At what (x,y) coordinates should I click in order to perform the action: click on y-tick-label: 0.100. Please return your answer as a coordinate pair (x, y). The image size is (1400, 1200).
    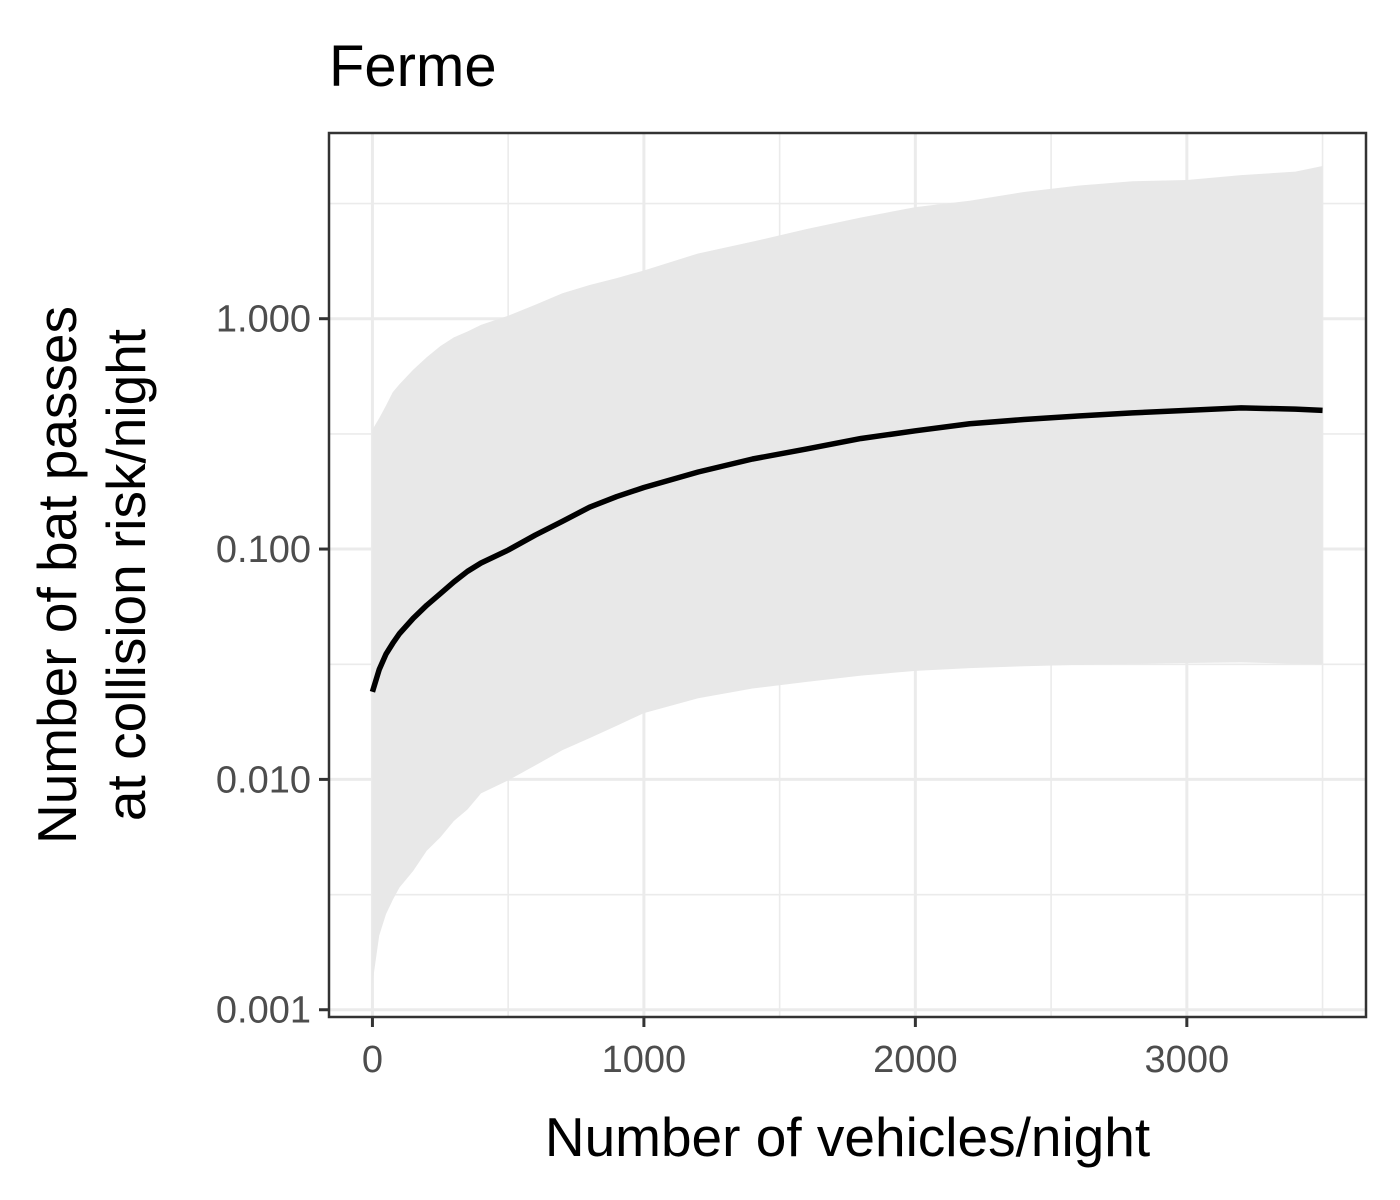
    Looking at the image, I should click on (263, 550).